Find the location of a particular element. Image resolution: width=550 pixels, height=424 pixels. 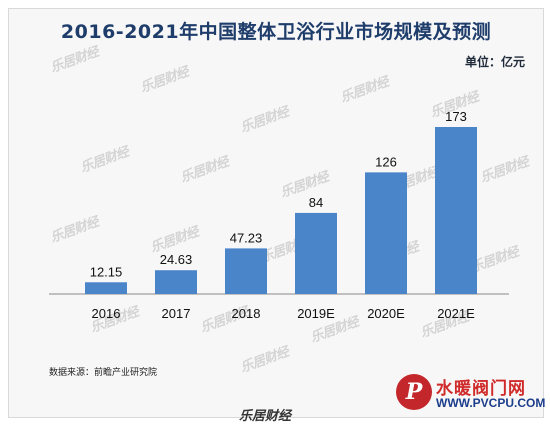

data-label-2018: 47.23 is located at coordinates (246, 237).